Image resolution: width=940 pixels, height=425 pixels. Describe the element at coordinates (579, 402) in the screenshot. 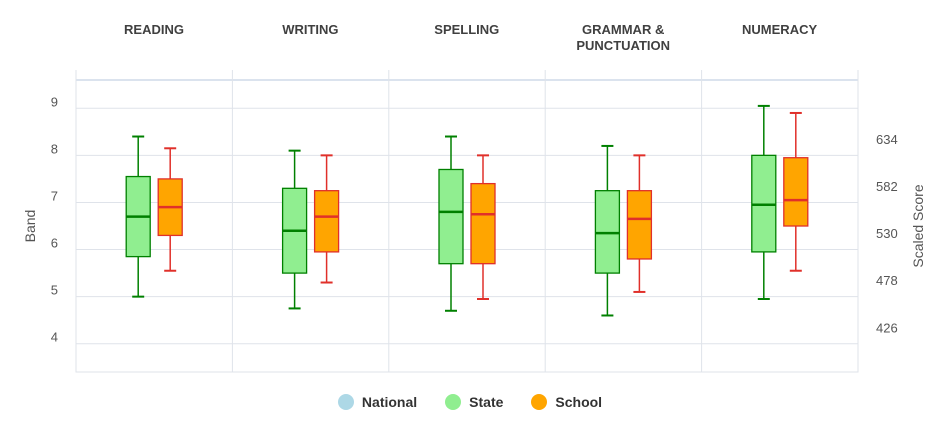

I see `legend-label: School` at that location.